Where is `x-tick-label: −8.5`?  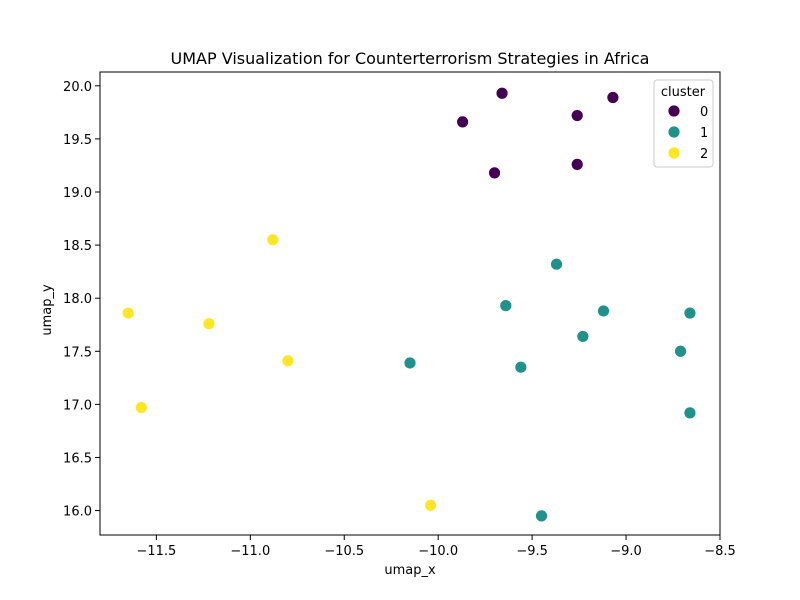 x-tick-label: −8.5 is located at coordinates (720, 551).